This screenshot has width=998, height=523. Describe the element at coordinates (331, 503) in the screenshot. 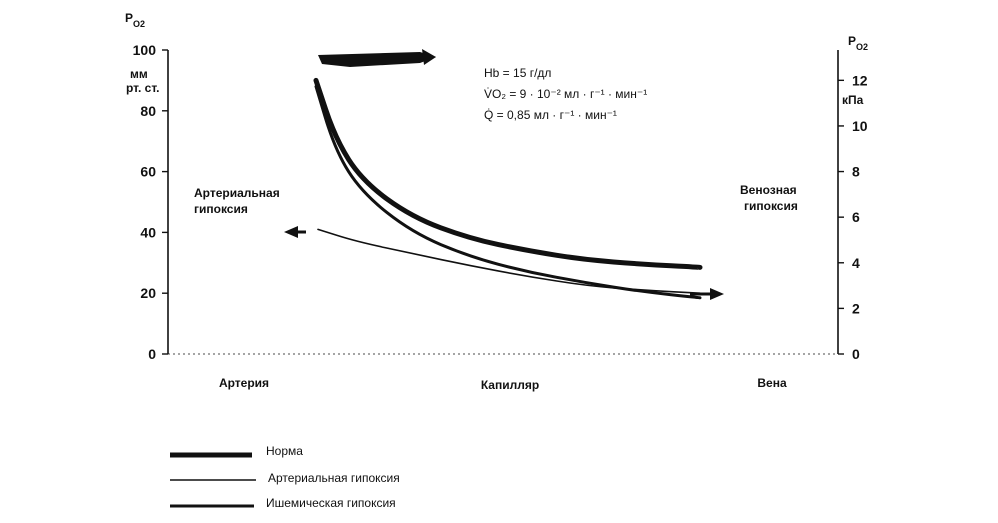

I see `legend-ischemic-label: Ишемическая гипоксия` at that location.